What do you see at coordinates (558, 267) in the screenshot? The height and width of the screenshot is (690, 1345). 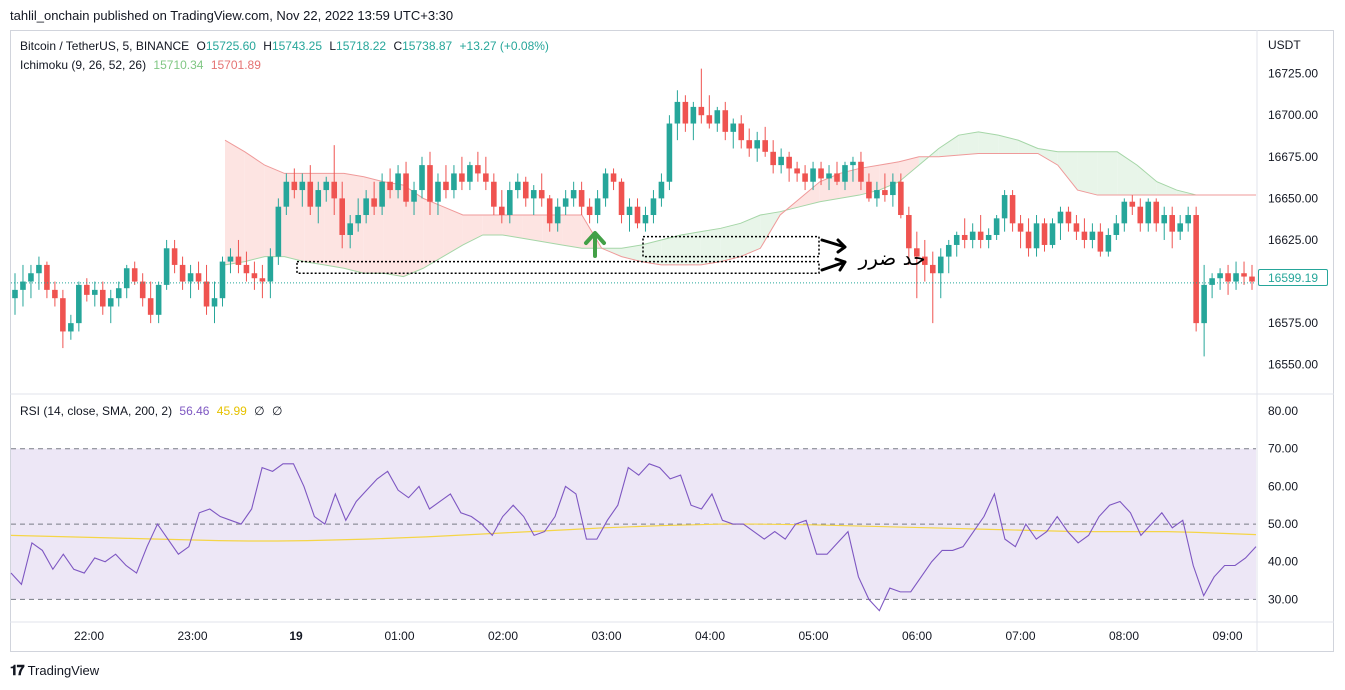 I see `annotation-box-lower` at bounding box center [558, 267].